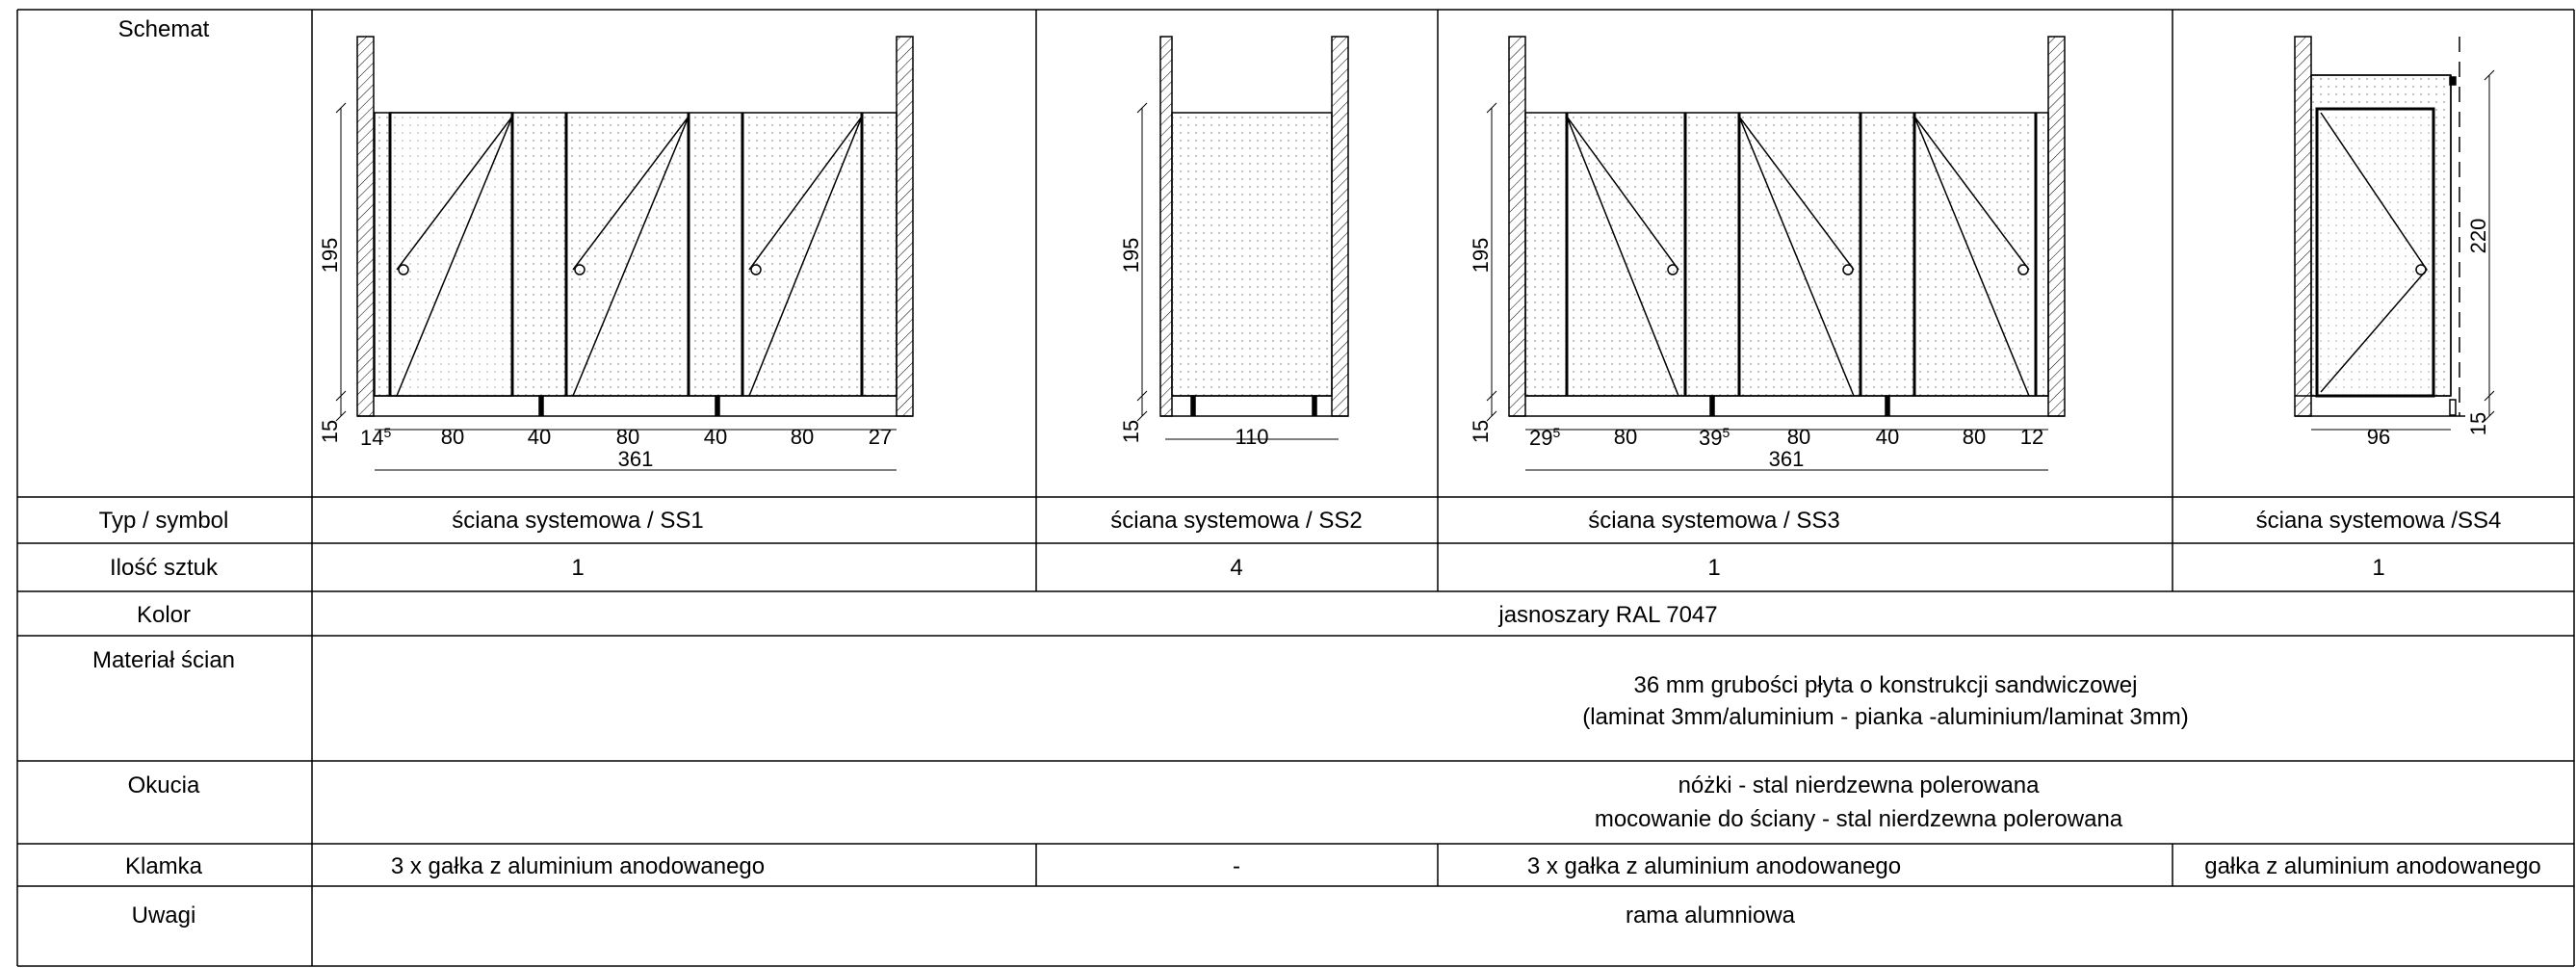  What do you see at coordinates (1975, 255) in the screenshot?
I see `door-3-ss3` at bounding box center [1975, 255].